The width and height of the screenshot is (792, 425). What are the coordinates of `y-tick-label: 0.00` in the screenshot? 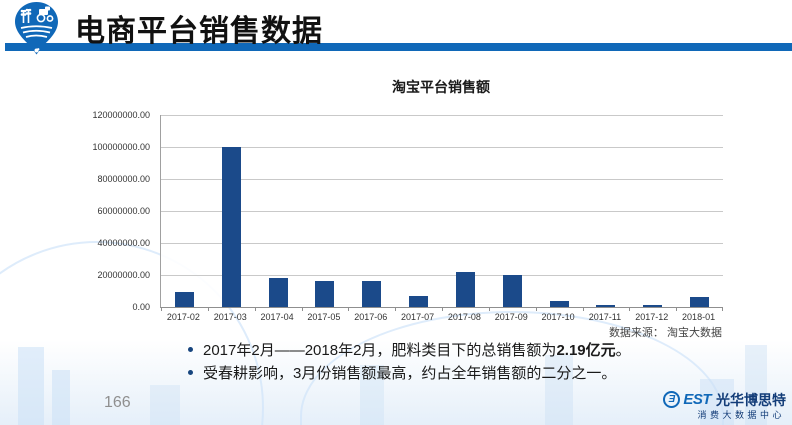 It's located at (141, 307).